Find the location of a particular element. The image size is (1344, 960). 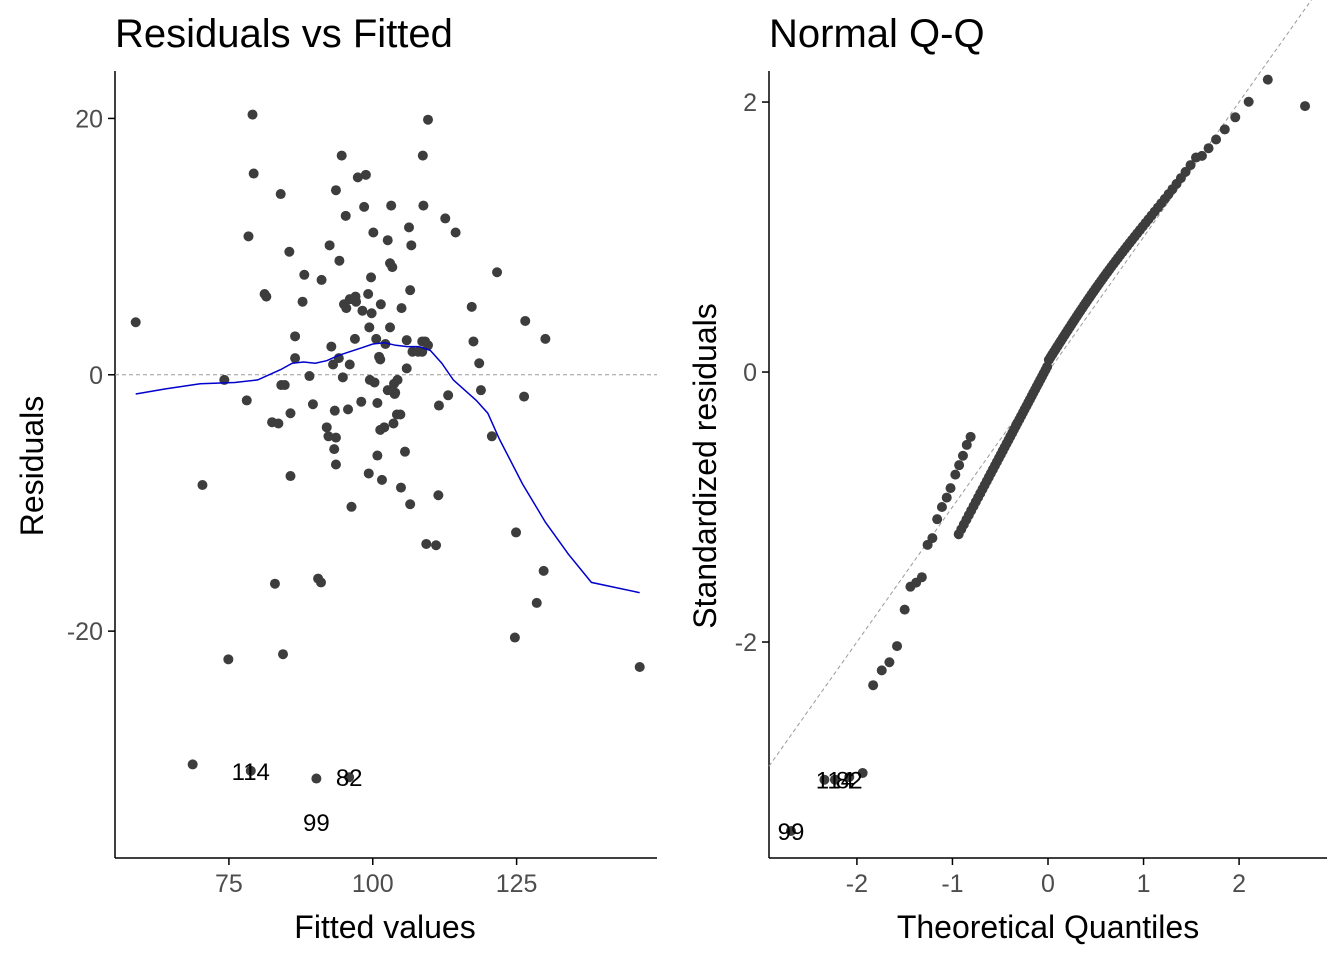

right-x-tick-label: 2 is located at coordinates (1239, 884).